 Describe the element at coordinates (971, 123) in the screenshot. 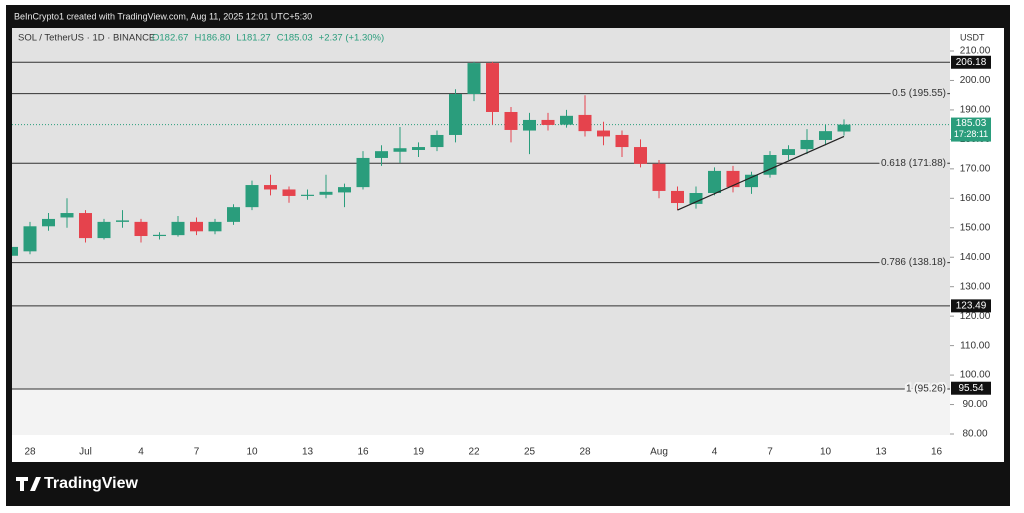

I see `last-price-label: 185.03` at that location.